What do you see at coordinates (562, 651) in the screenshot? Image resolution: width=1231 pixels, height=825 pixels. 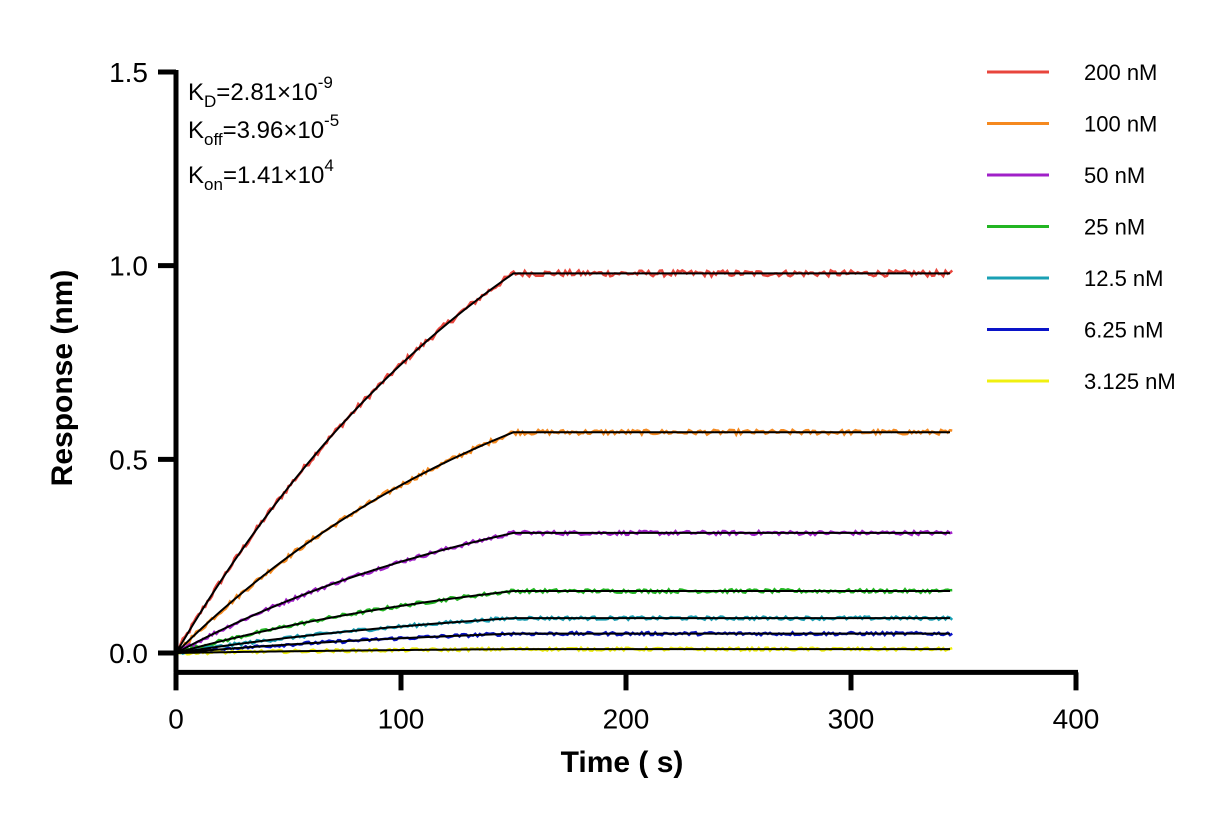 I see `fit-curve-3-125-nM` at bounding box center [562, 651].